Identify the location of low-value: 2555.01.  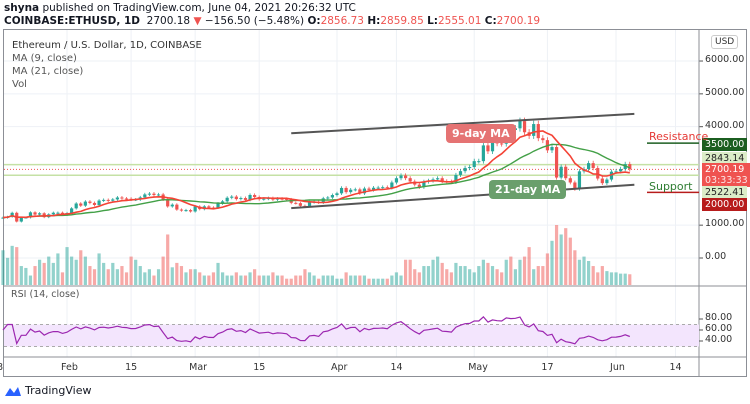
(459, 21).